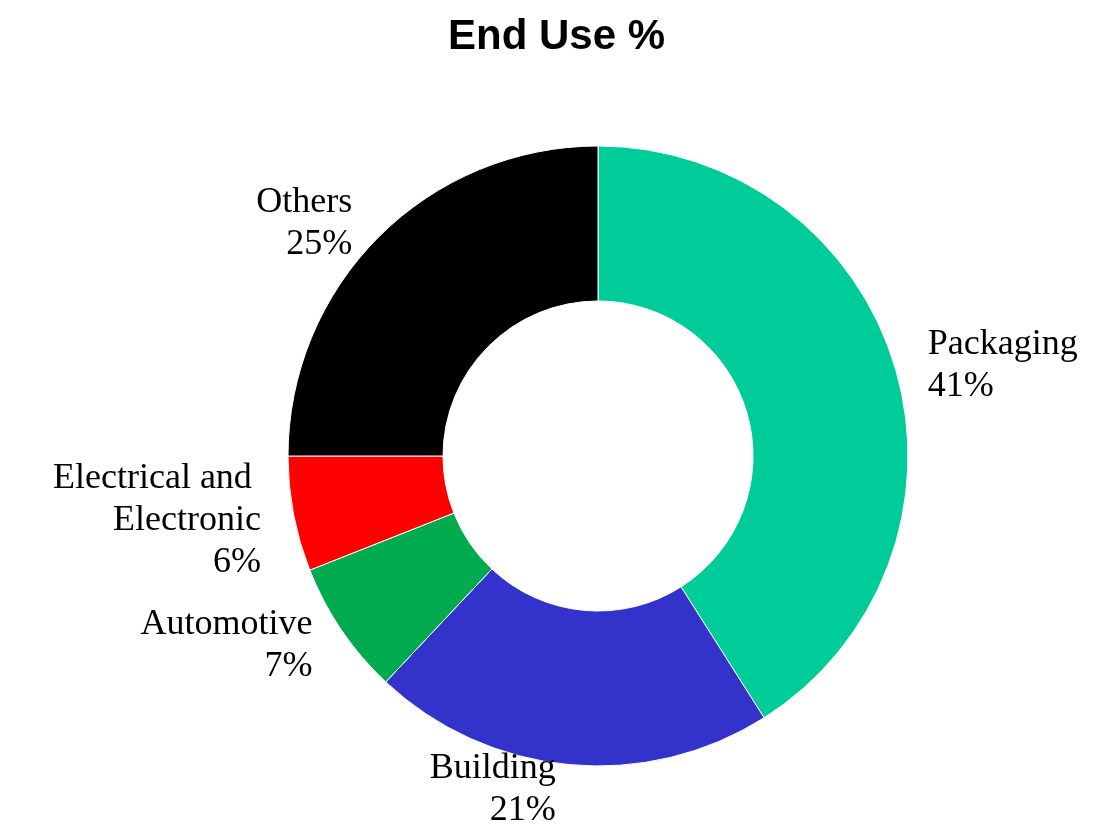  I want to click on chart-title: End Use %, so click(556, 34).